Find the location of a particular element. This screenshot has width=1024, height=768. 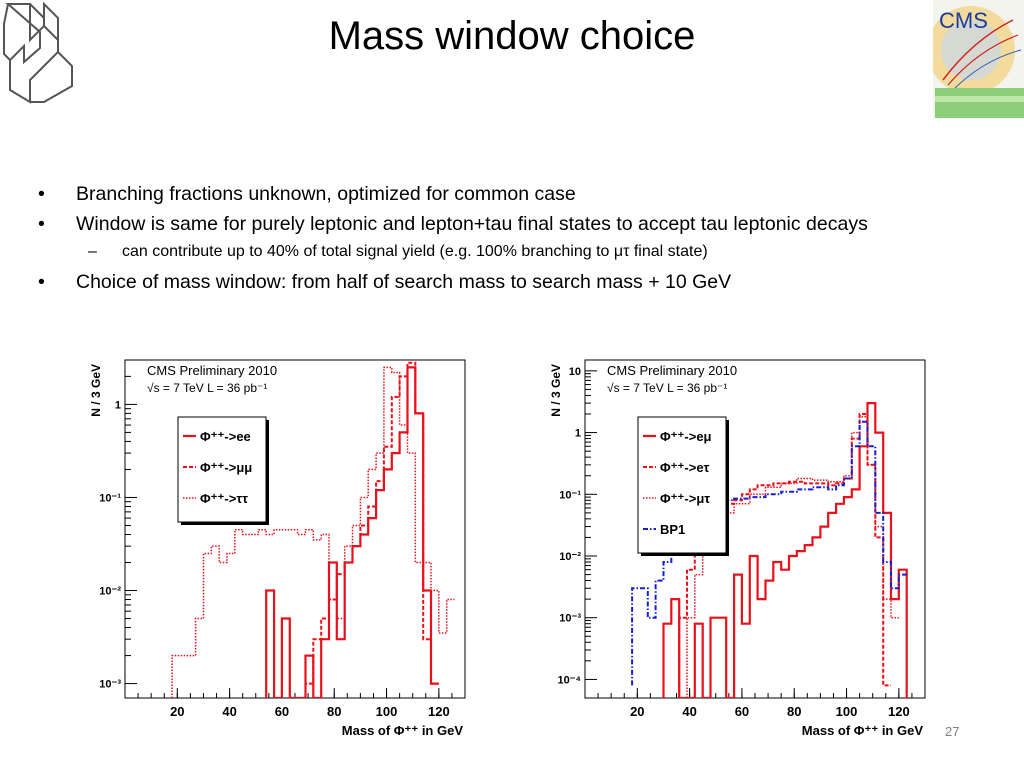

y-tick-label: 10⁻⁴ is located at coordinates (569, 680).